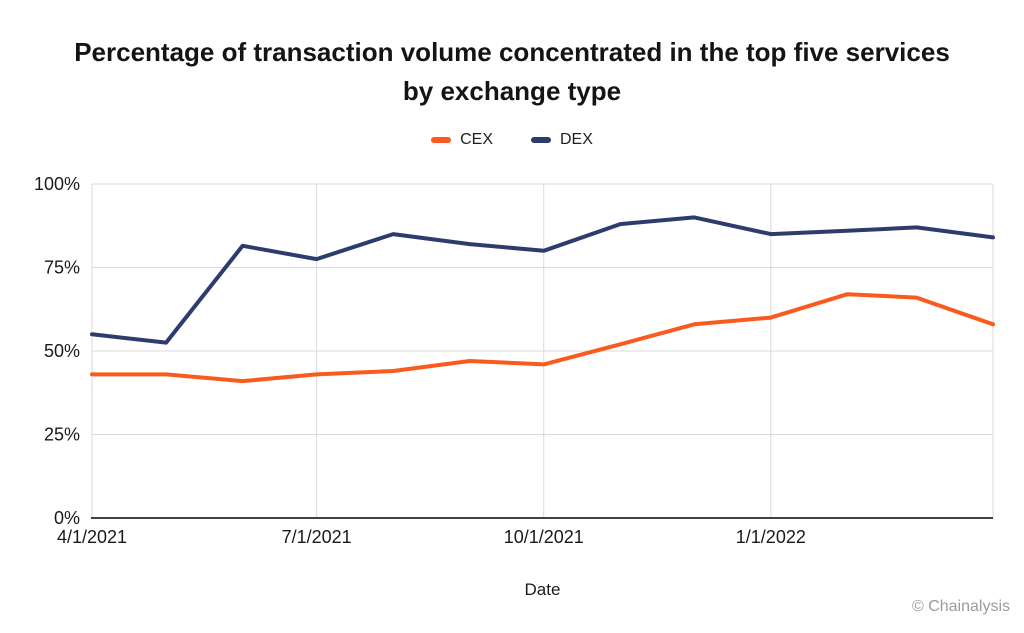  I want to click on y-tick-label: 75%, so click(62, 268).